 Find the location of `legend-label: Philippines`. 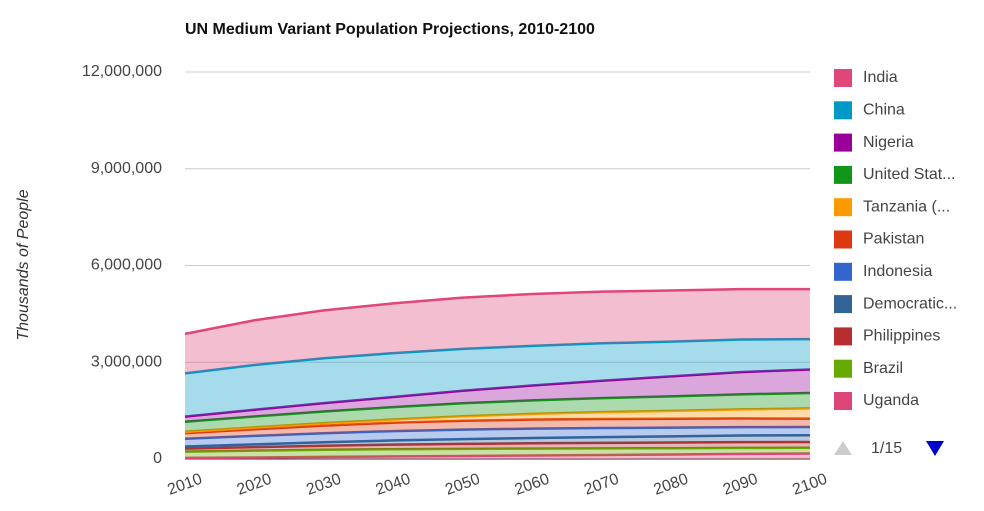

legend-label: Philippines is located at coordinates (901, 336).